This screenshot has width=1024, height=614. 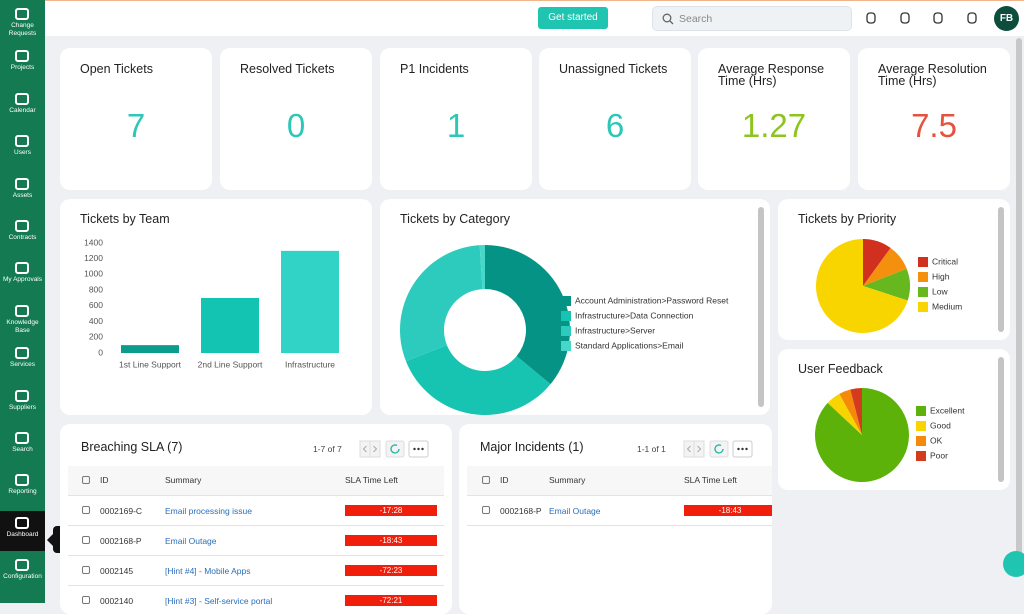 I want to click on nav-item: Contracts, so click(x=22, y=234).